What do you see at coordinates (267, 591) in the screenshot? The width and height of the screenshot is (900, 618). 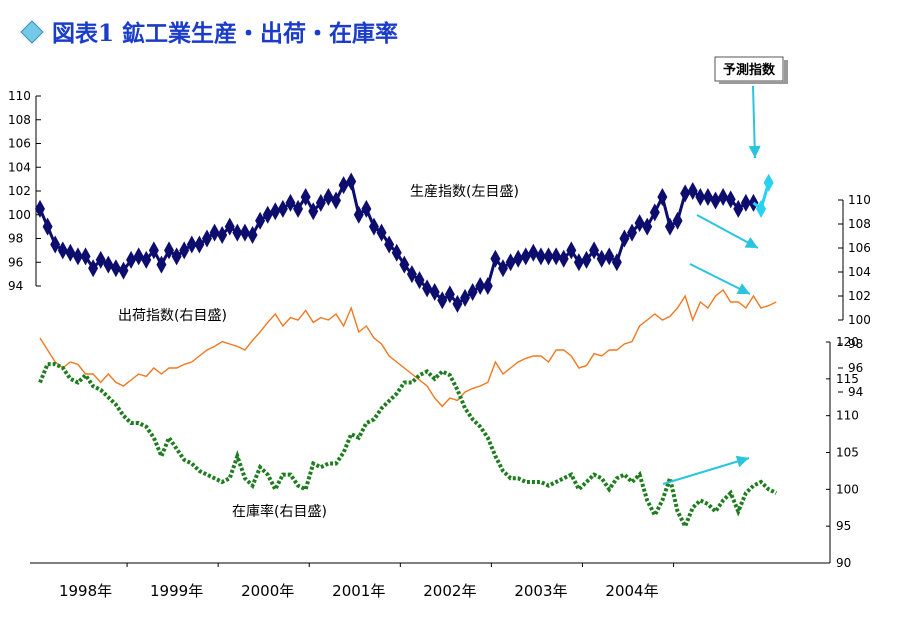 I see `x-tick-label: 2000年` at bounding box center [267, 591].